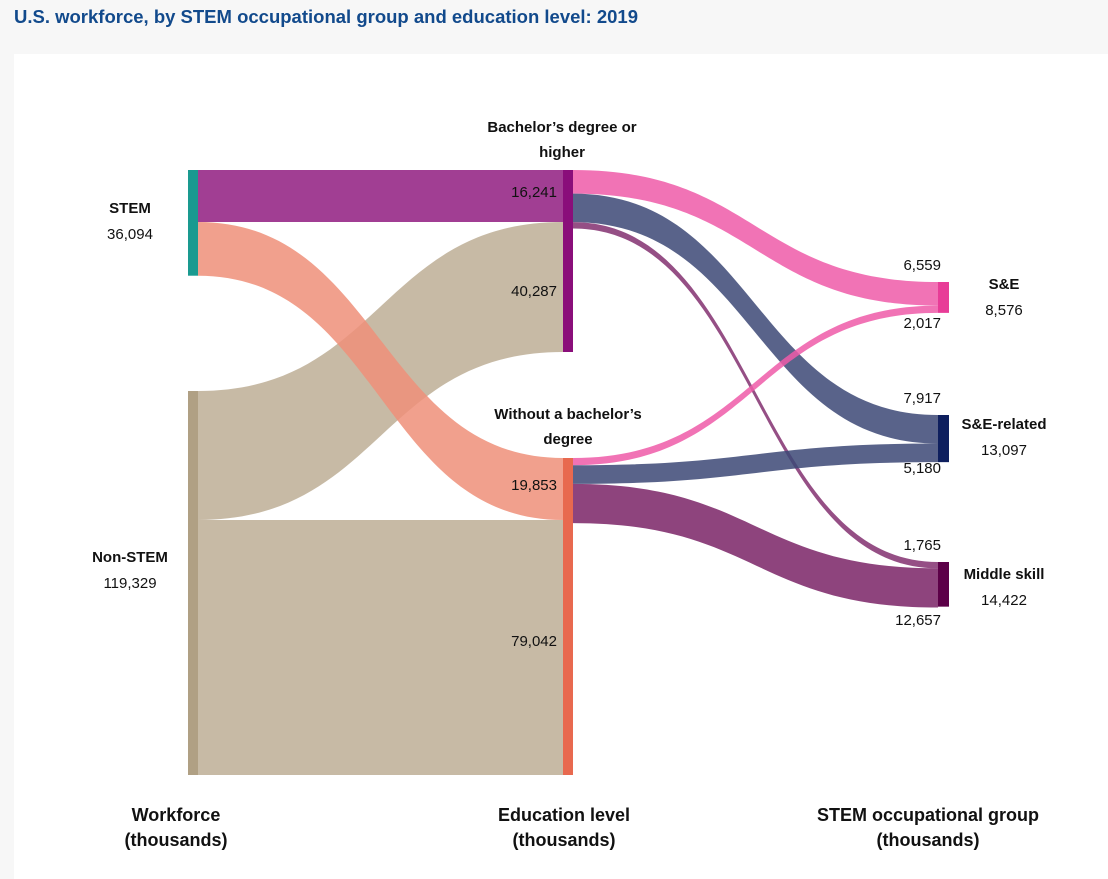  I want to click on link-label-nonstem-bach: 40,287, so click(534, 291).